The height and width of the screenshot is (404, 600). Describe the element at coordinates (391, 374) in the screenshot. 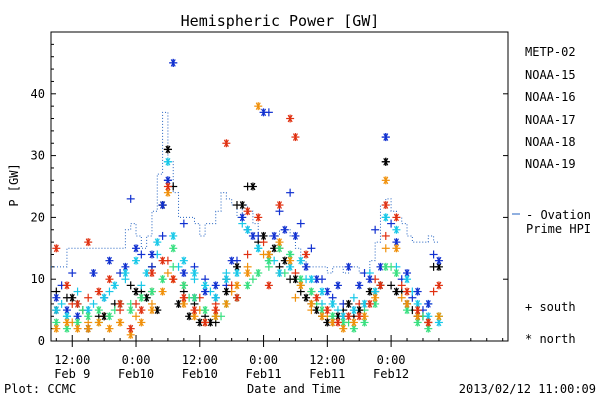

I see `x-tick-label-date: Feb12` at that location.